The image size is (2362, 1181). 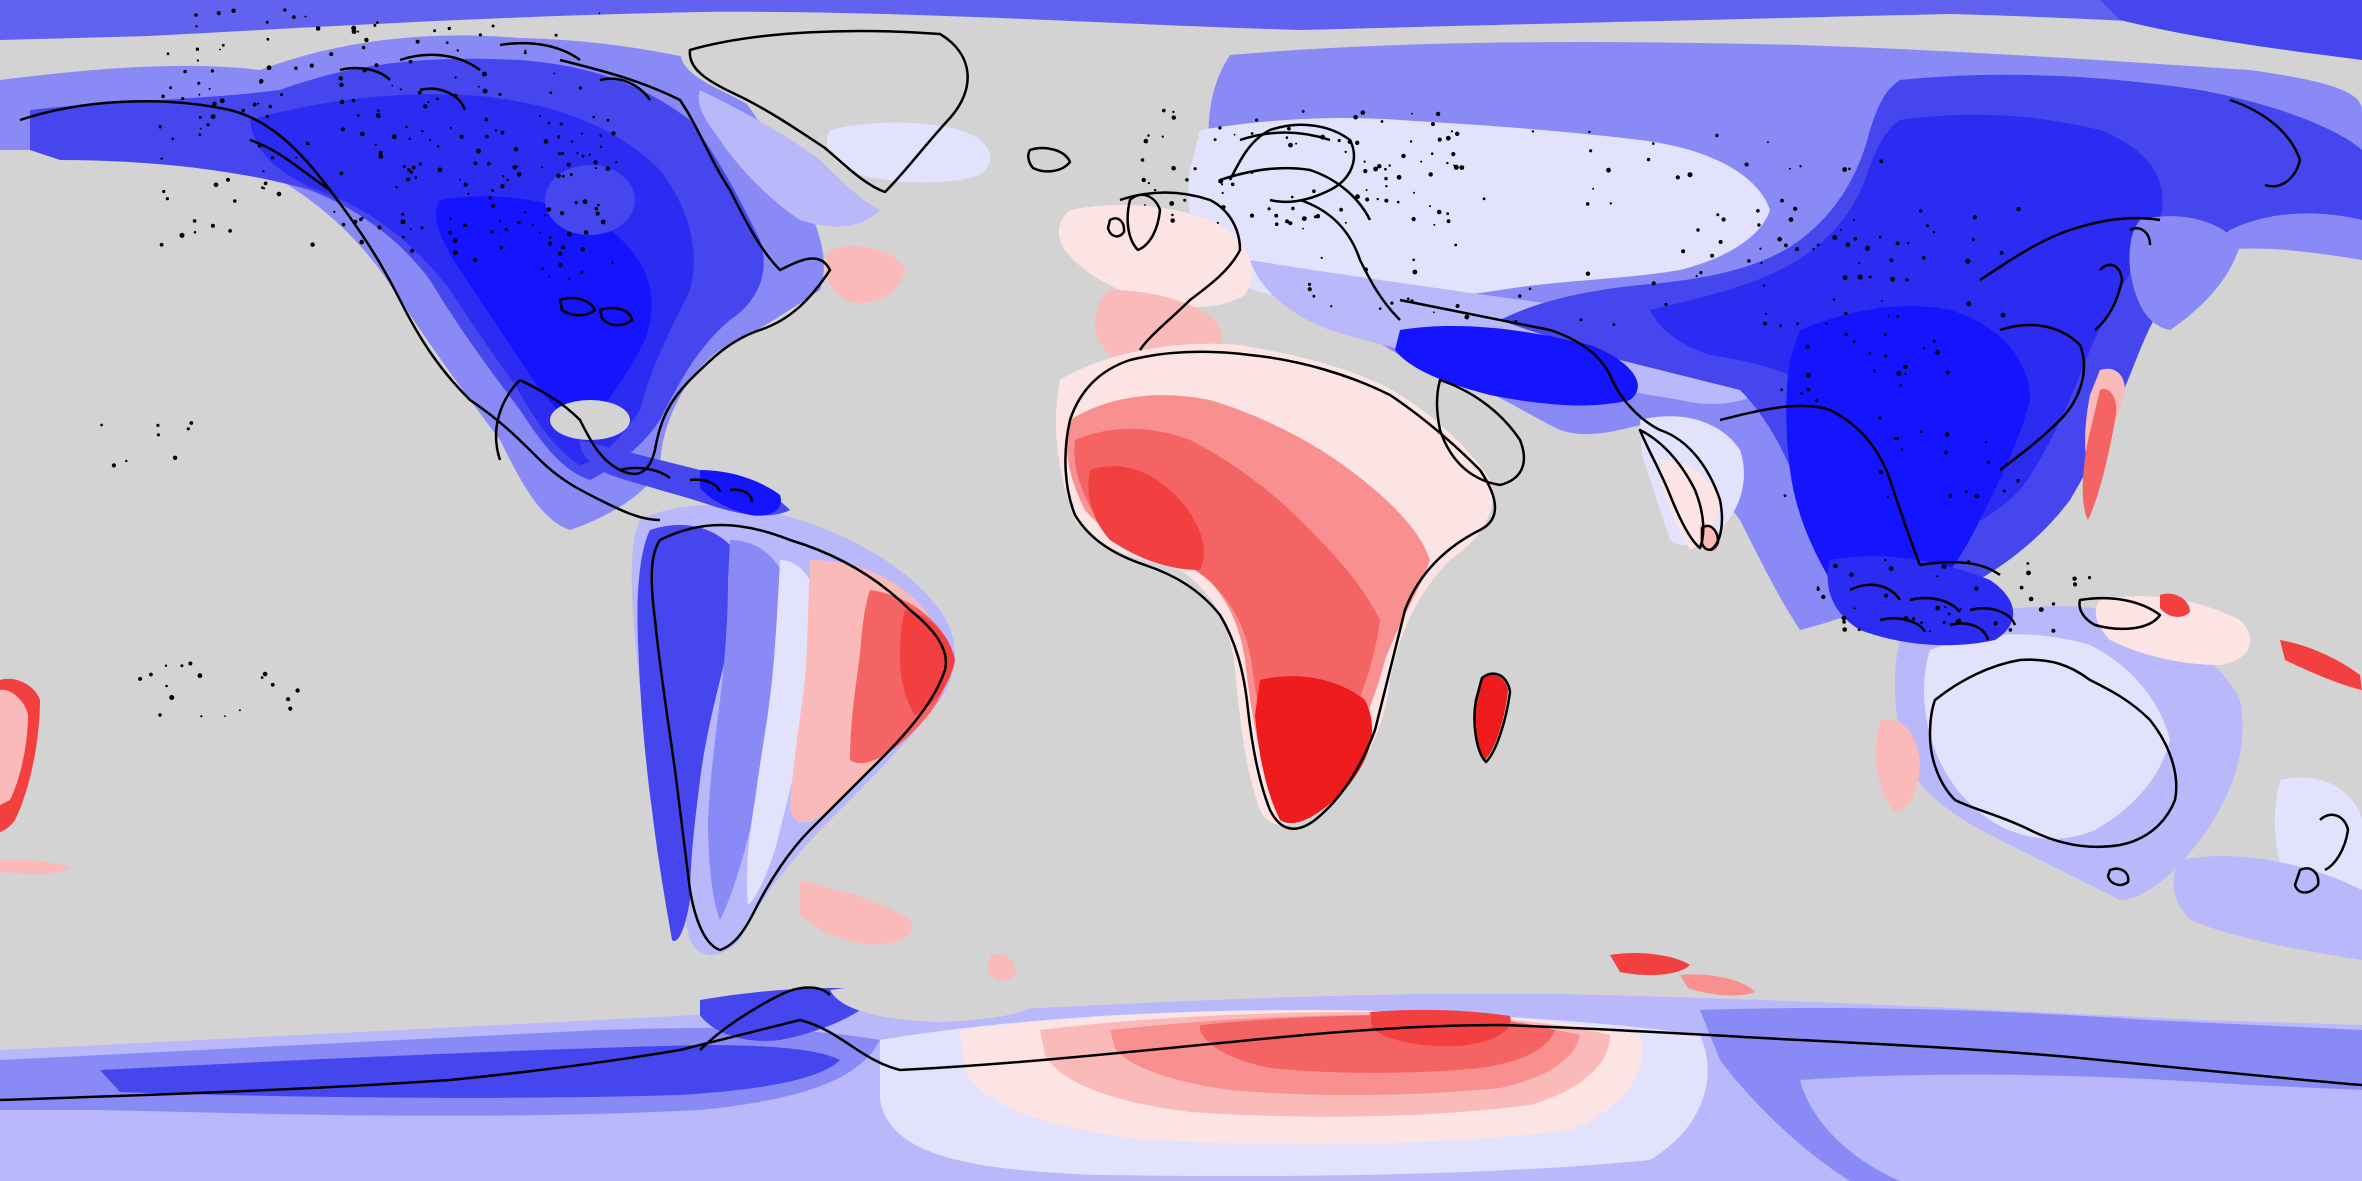 I want to click on coast-great-lakes, so click(x=596, y=311).